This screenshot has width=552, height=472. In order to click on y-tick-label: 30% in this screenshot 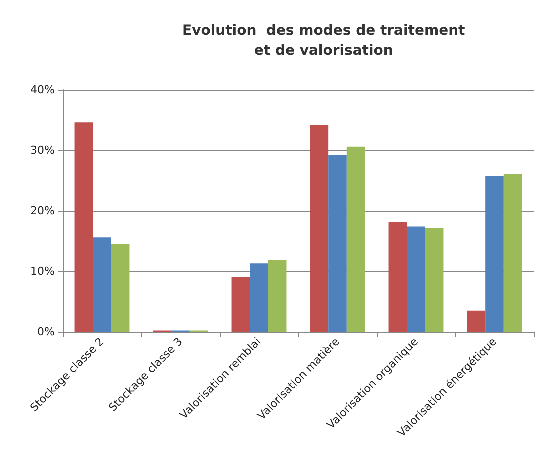, I will do `click(42, 150)`.